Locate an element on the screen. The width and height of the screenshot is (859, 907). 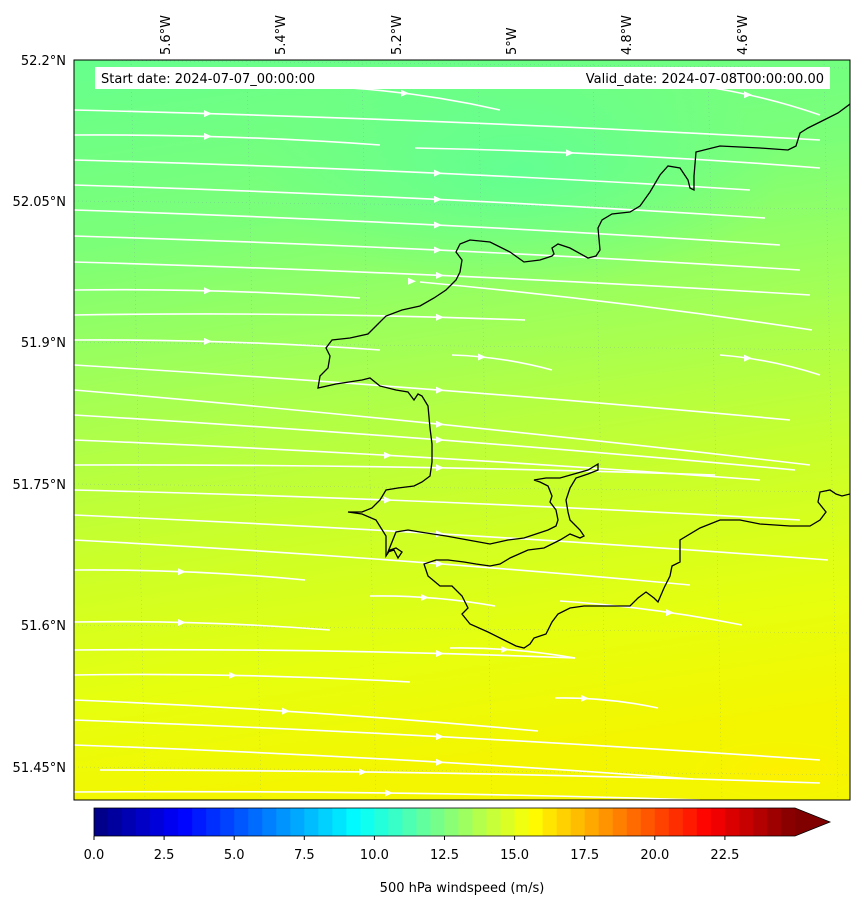
lon-label-4-6w: 4.6°W is located at coordinates (743, 35).